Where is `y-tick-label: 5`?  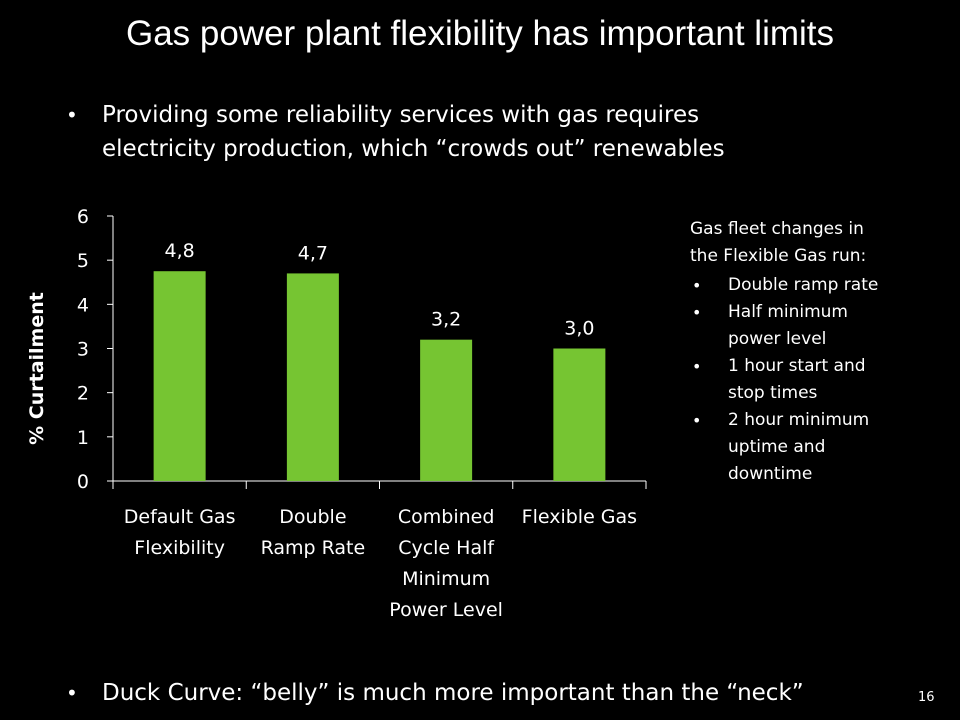 y-tick-label: 5 is located at coordinates (83, 261).